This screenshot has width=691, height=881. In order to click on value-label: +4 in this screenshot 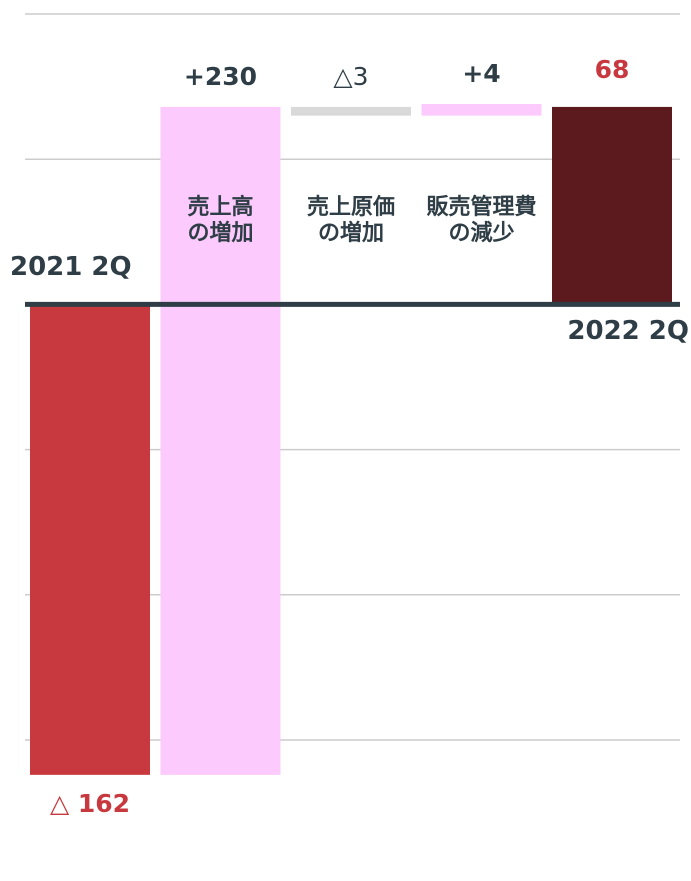, I will do `click(481, 74)`.